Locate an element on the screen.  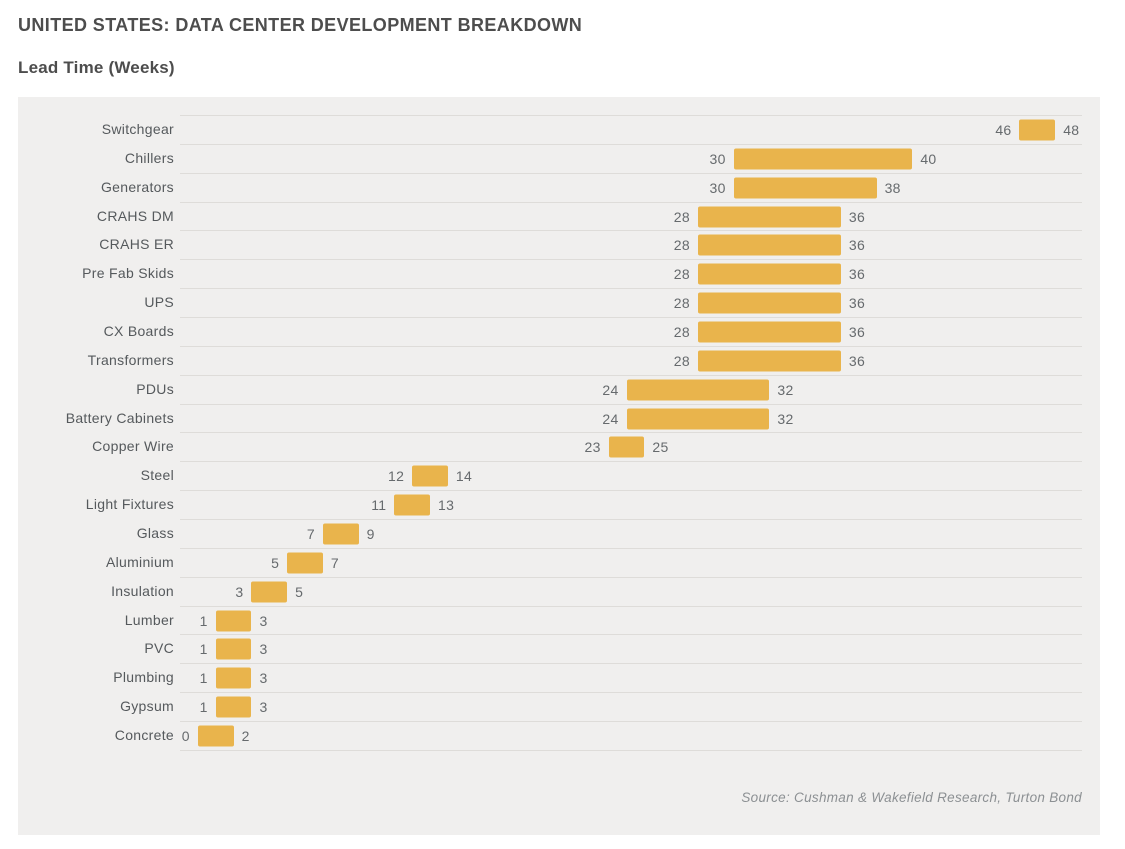
chart-row: Lumber 1 3 is located at coordinates (559, 620).